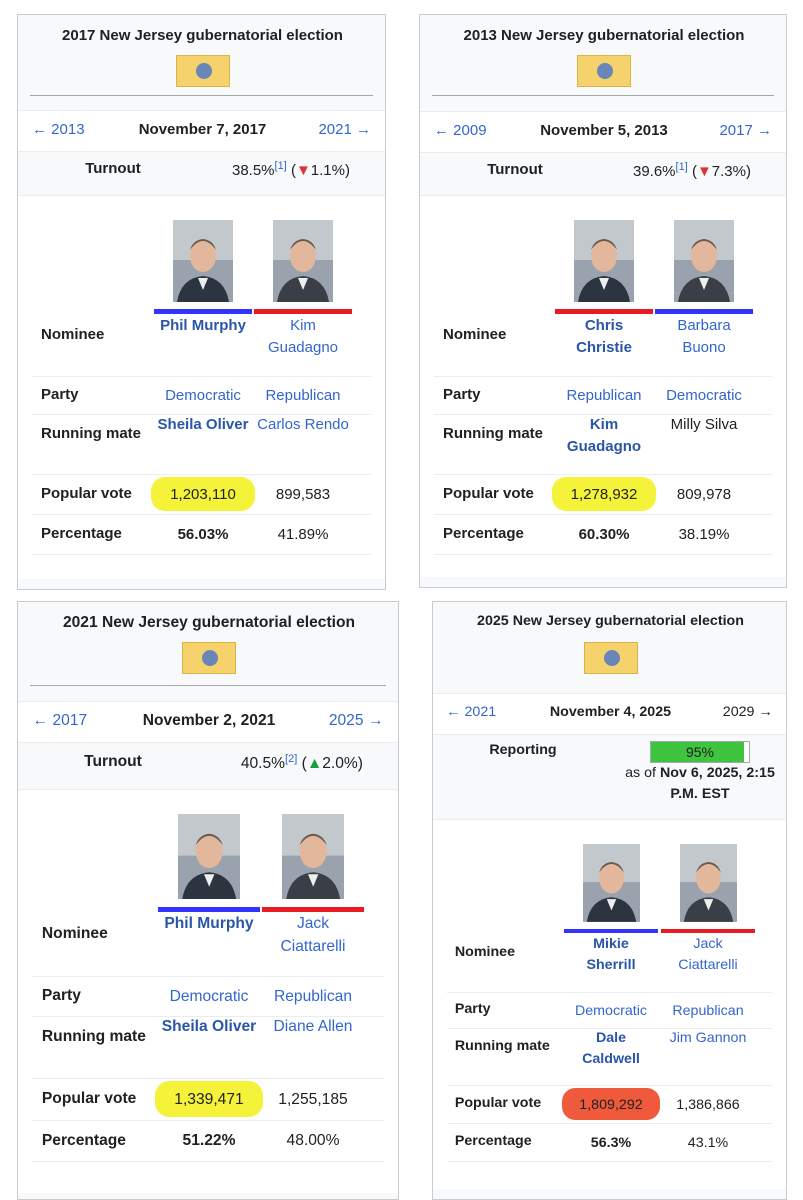  I want to click on nominee-name: Kim Guadagno, so click(303, 336).